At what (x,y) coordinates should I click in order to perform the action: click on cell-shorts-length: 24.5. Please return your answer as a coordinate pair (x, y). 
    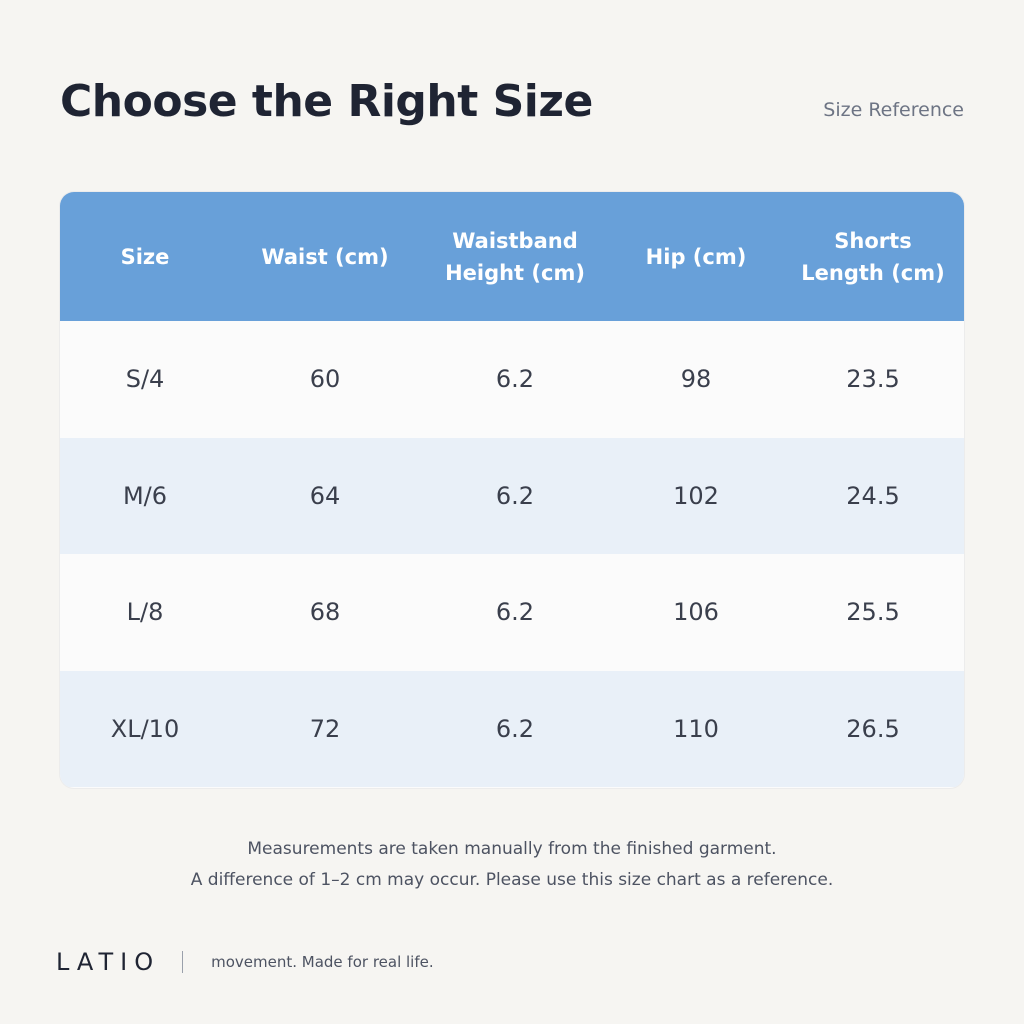
    Looking at the image, I should click on (873, 495).